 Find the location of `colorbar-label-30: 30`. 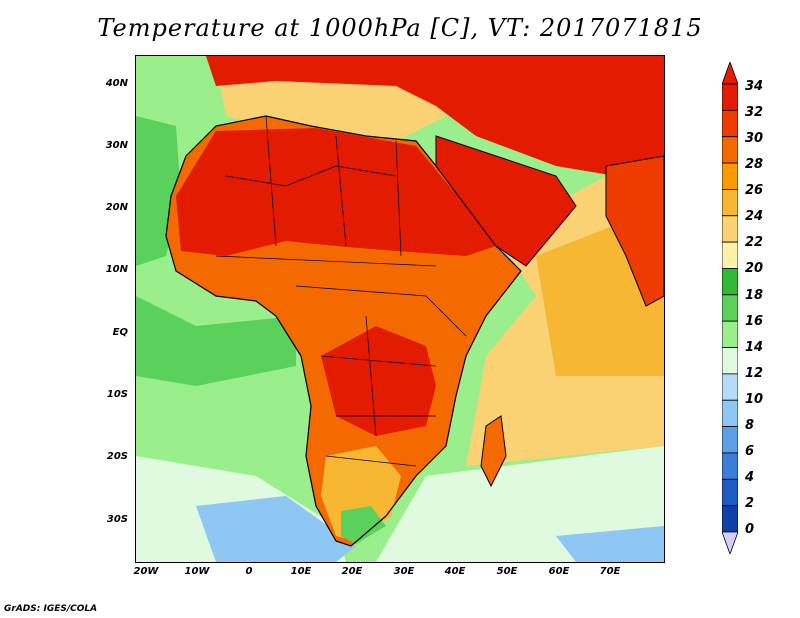

colorbar-label-30: 30 is located at coordinates (754, 138).